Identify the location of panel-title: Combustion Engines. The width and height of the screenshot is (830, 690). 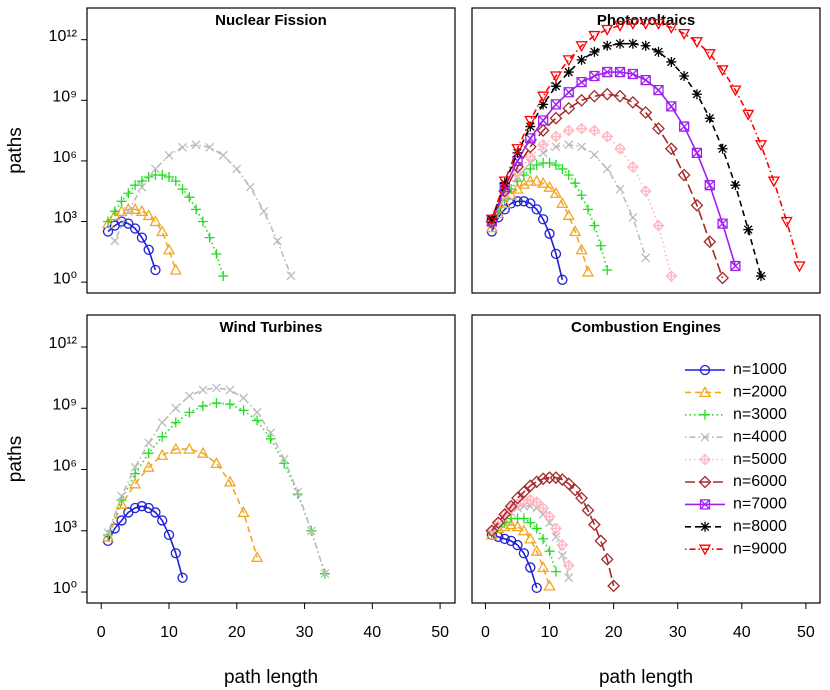
(646, 327).